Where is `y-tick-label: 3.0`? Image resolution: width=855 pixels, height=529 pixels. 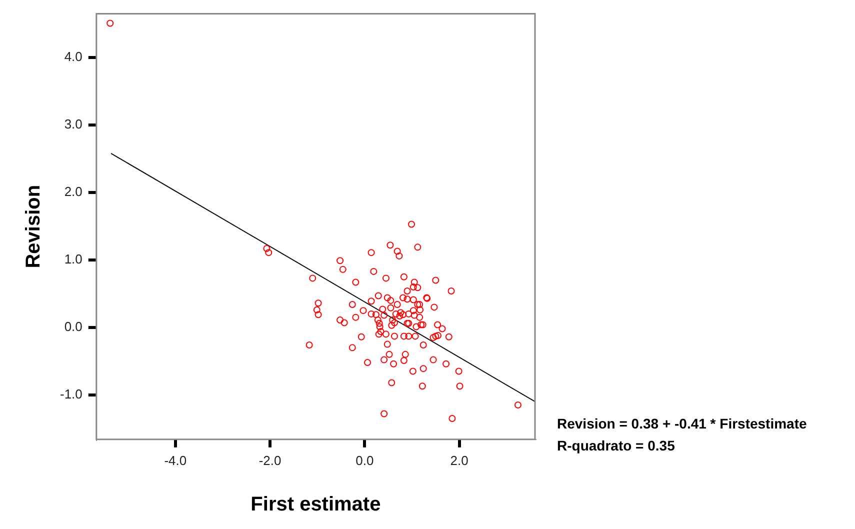 y-tick-label: 3.0 is located at coordinates (73, 124).